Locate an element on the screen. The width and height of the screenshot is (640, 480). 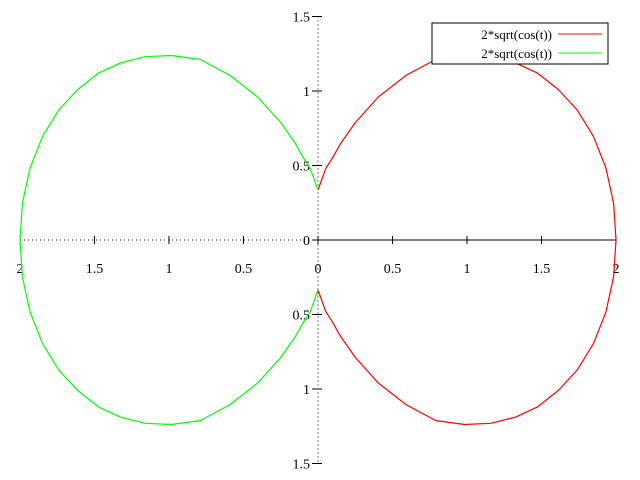
legend-label-2: 2*sqrt(cos(t)) is located at coordinates (516, 53).